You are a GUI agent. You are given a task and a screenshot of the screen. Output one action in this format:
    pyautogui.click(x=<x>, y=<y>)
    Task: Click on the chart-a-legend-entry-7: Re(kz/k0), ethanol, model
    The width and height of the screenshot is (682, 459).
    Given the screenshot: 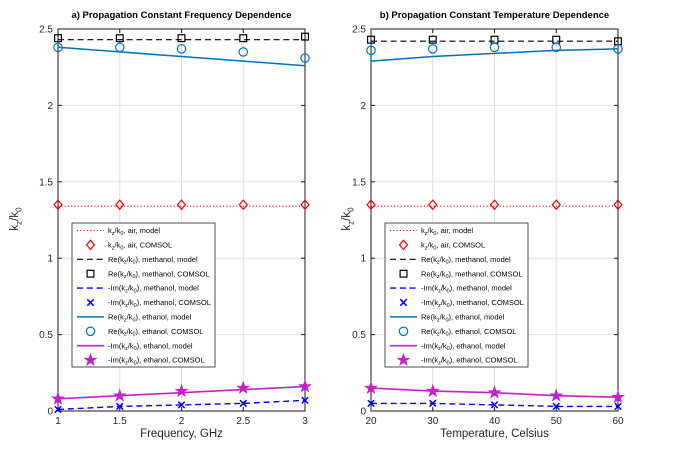 What is the action you would take?
    pyautogui.click(x=134, y=318)
    